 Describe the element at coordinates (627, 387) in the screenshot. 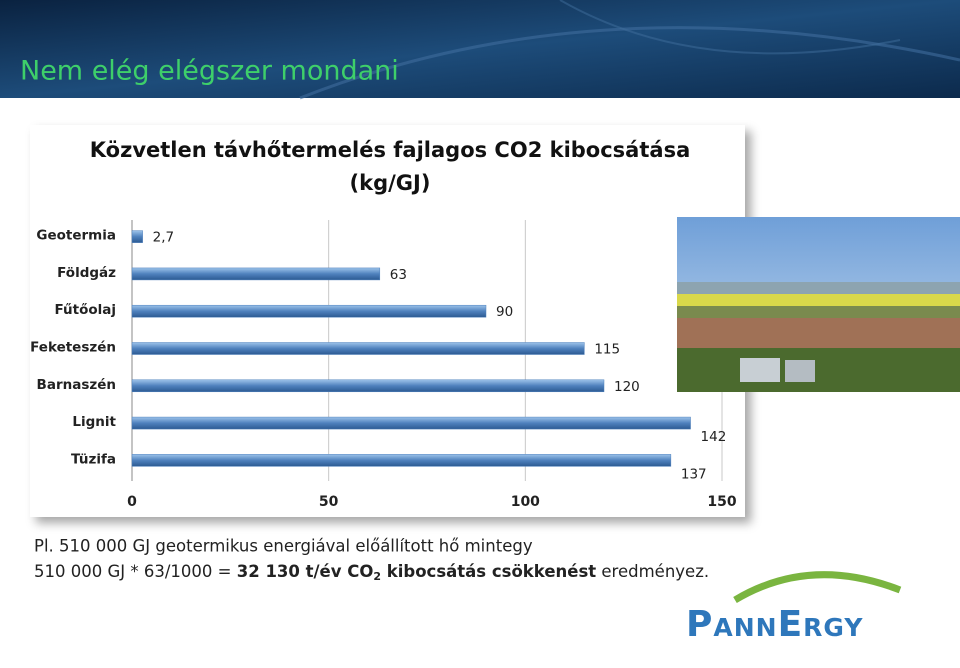

I see `data-label: 120` at that location.